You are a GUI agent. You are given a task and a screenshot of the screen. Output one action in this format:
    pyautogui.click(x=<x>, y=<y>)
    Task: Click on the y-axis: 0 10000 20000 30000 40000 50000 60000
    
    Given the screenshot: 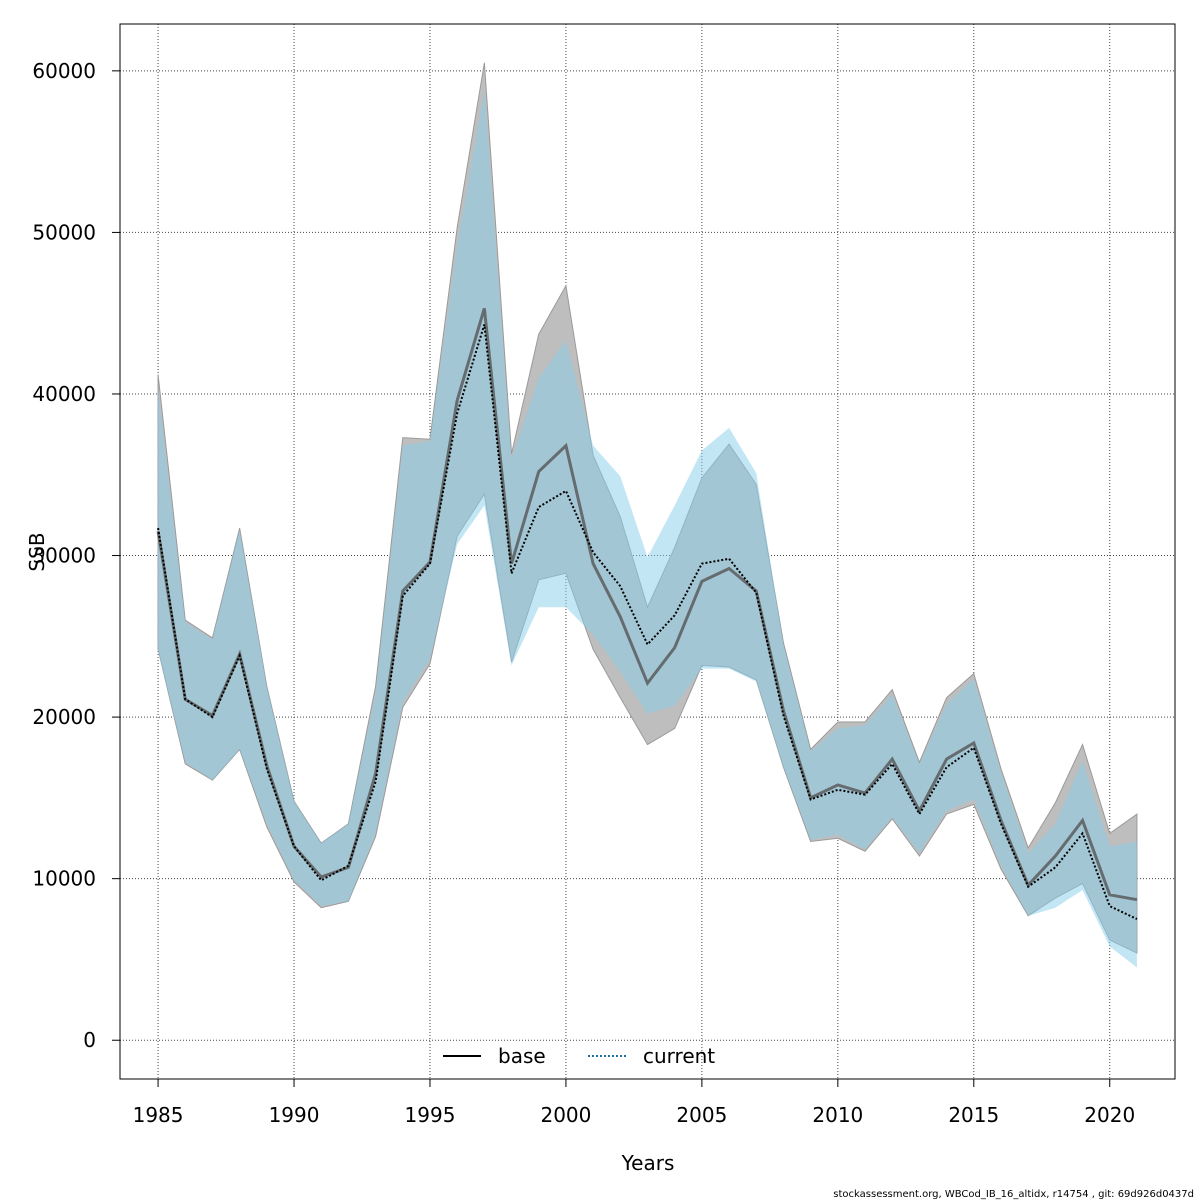 What is the action you would take?
    pyautogui.click(x=76, y=555)
    